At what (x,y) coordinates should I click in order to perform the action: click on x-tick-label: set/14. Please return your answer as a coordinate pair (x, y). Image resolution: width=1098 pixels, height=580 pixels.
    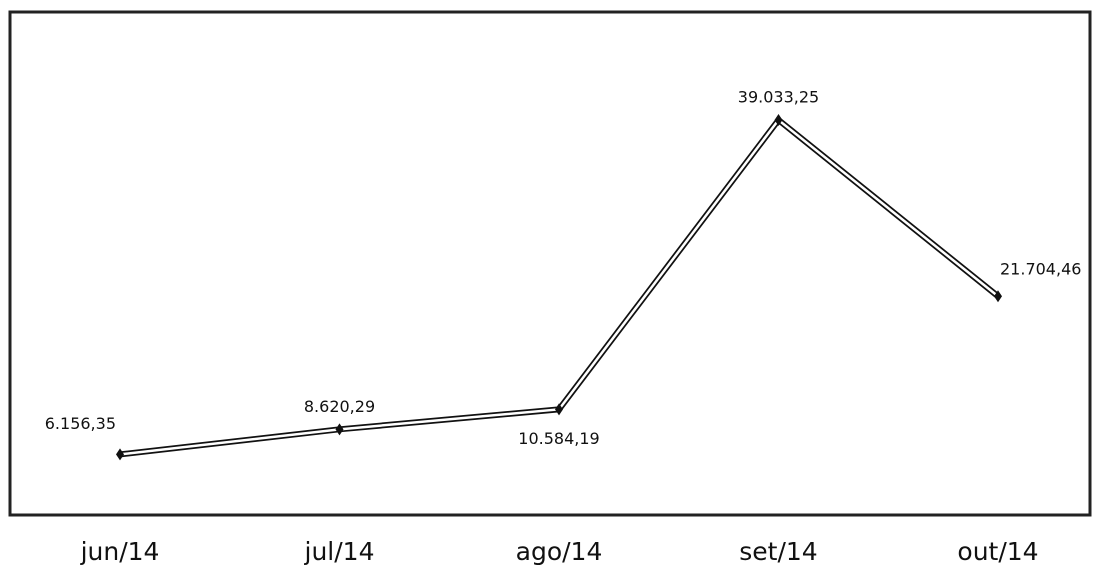
    Looking at the image, I should click on (778, 551).